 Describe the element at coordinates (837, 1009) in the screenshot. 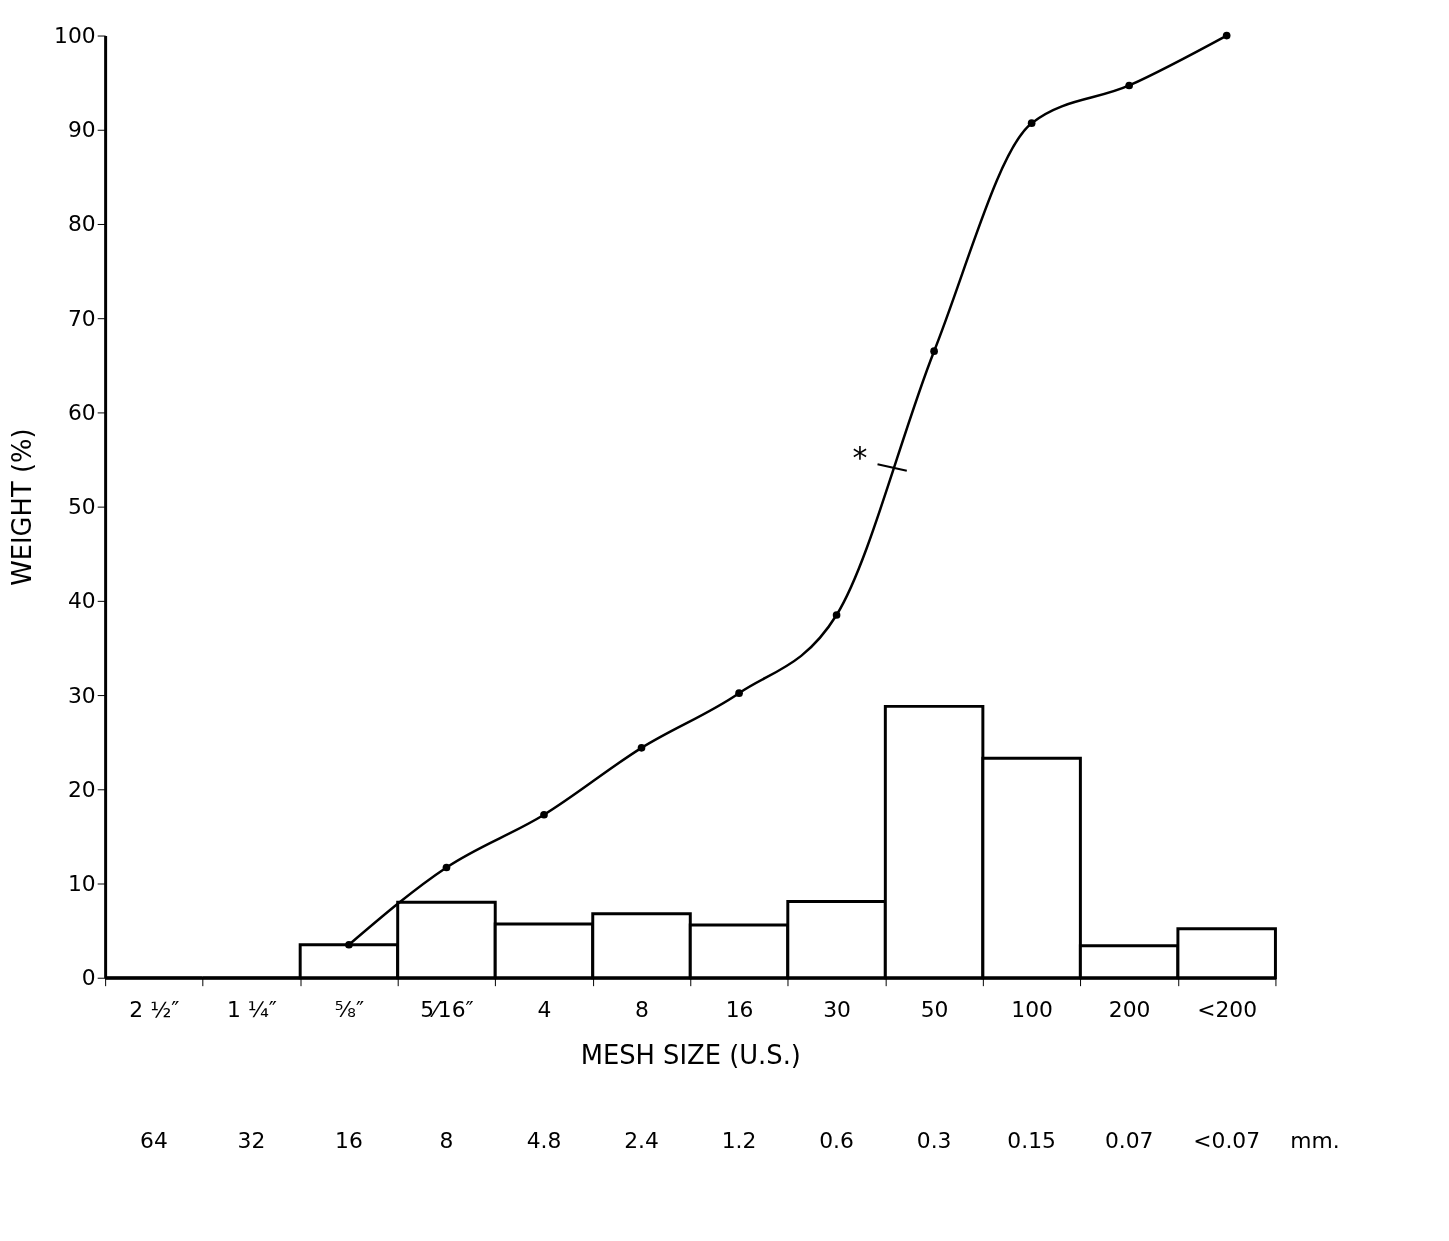

I see `x-tick-label: 30` at that location.